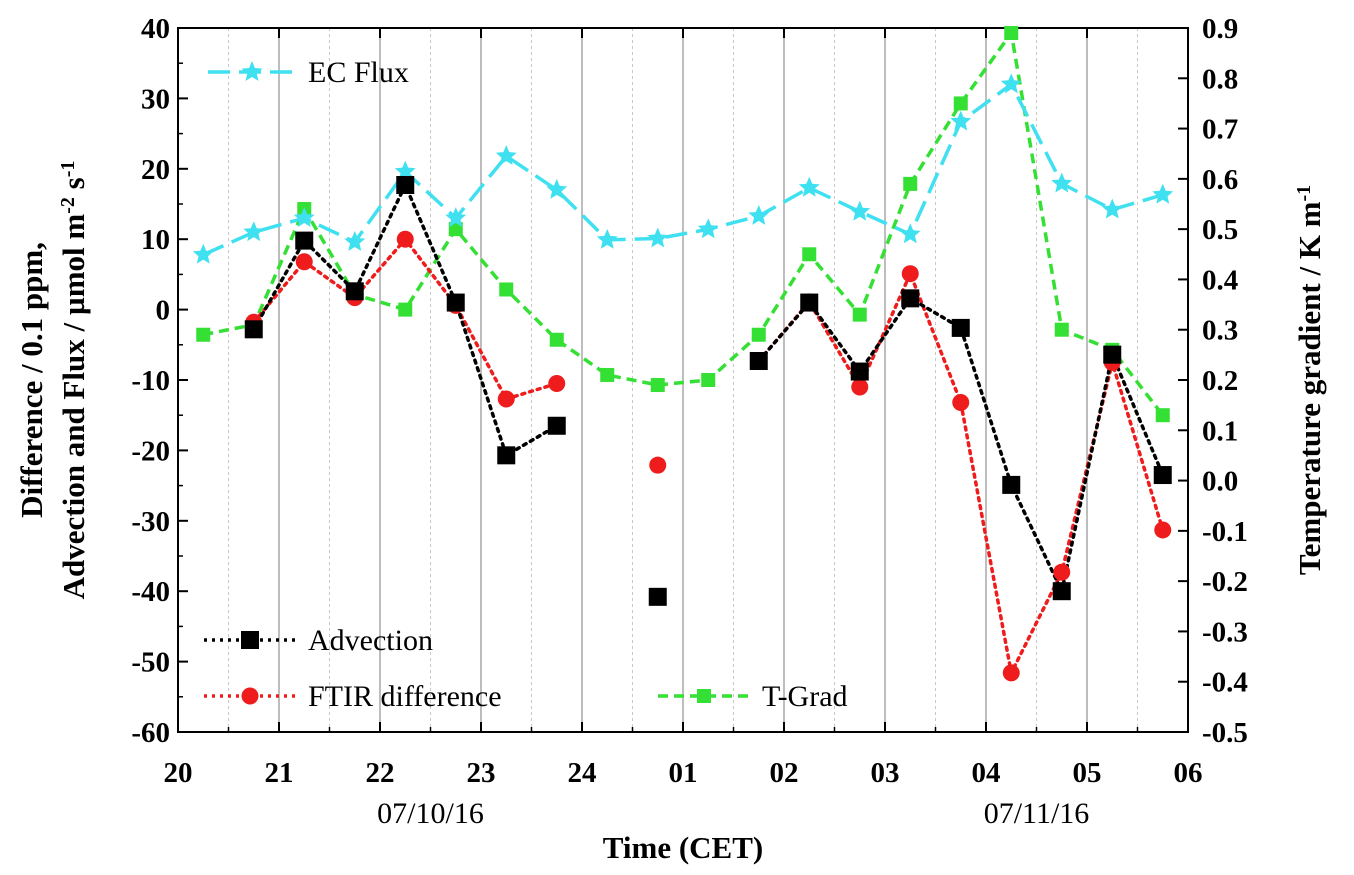 The width and height of the screenshot is (1354, 875). I want to click on left-y-axis-title-line1: Difference / 0.1 ppm,, so click(31, 380).